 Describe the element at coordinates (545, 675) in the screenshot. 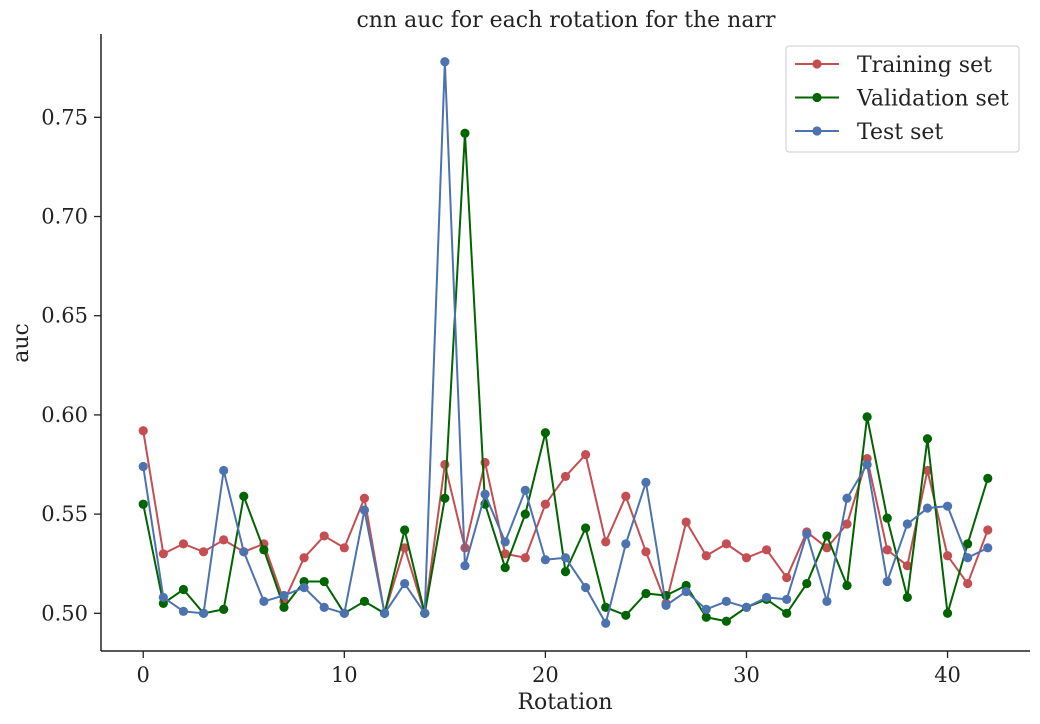

I see `x-tick-label: 20` at that location.